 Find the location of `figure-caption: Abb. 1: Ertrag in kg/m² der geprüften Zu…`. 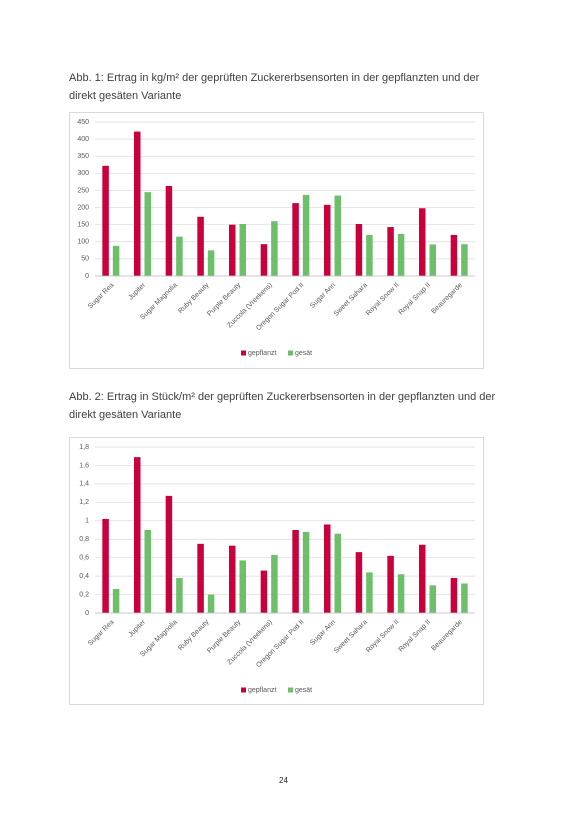

figure-caption: Abb. 1: Ertrag in kg/m² der geprüften Zu… is located at coordinates (274, 87).